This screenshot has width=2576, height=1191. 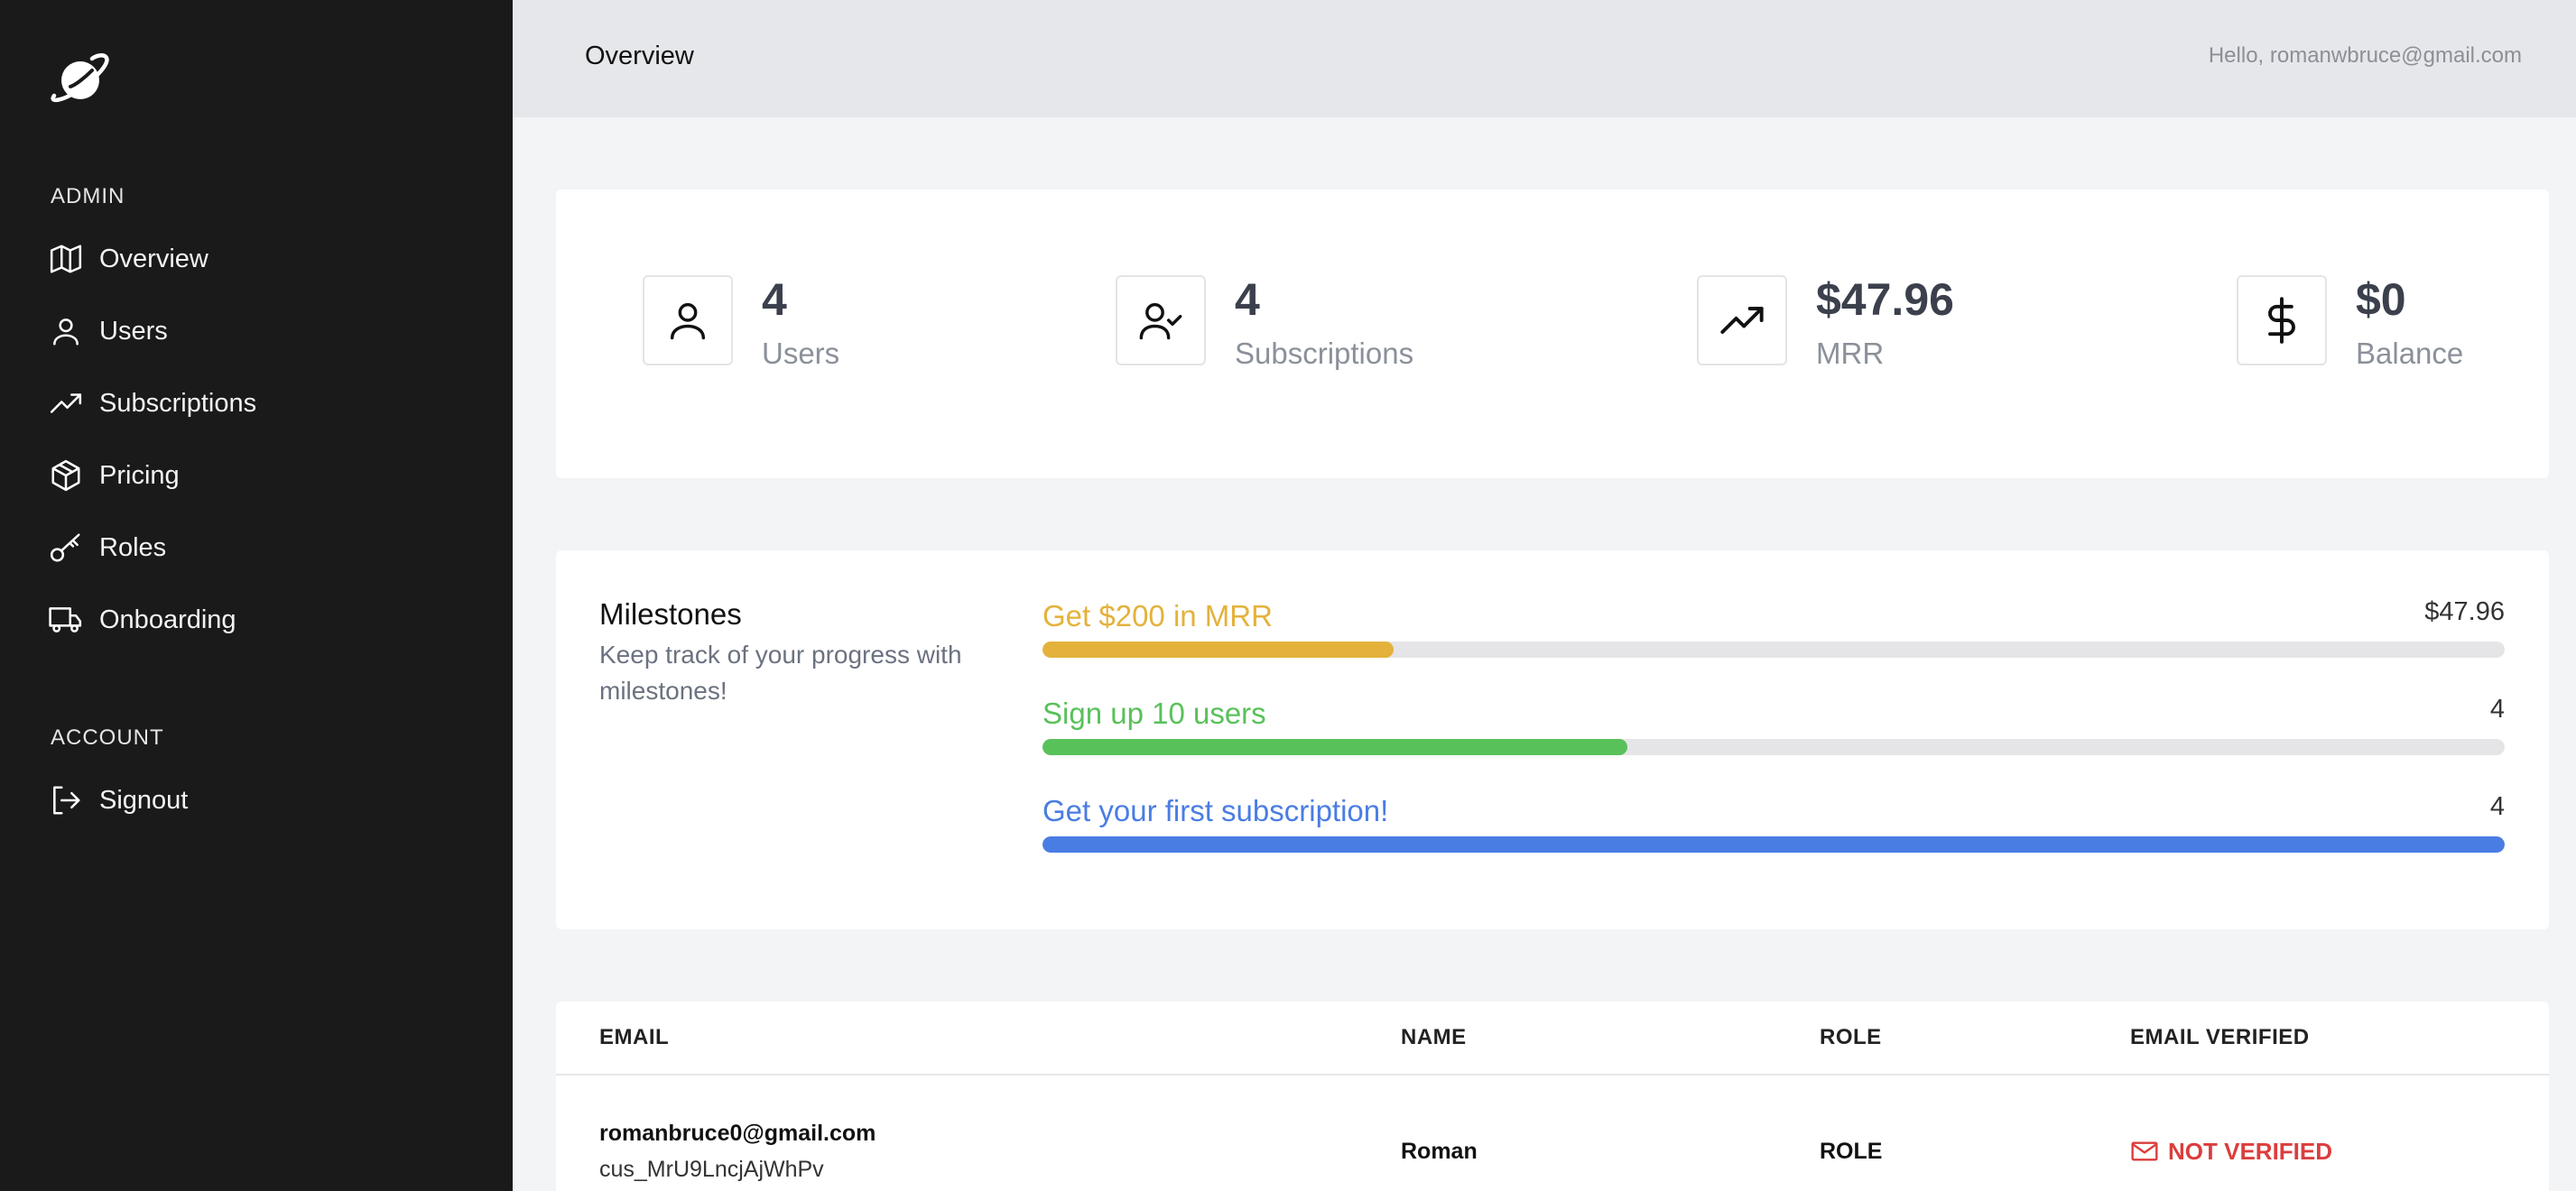 I want to click on sidebar-item-label: Overview, so click(x=153, y=258).